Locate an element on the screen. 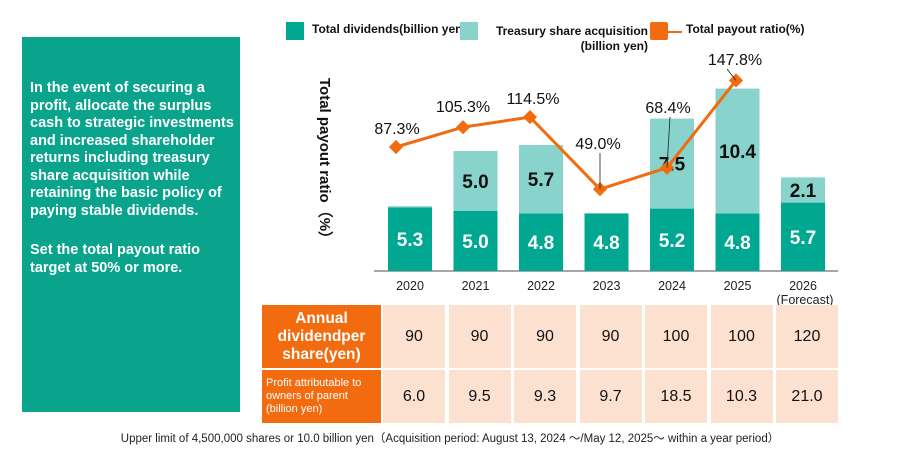  legend-total-dividends: Total dividends(billion yen) is located at coordinates (376, 31).